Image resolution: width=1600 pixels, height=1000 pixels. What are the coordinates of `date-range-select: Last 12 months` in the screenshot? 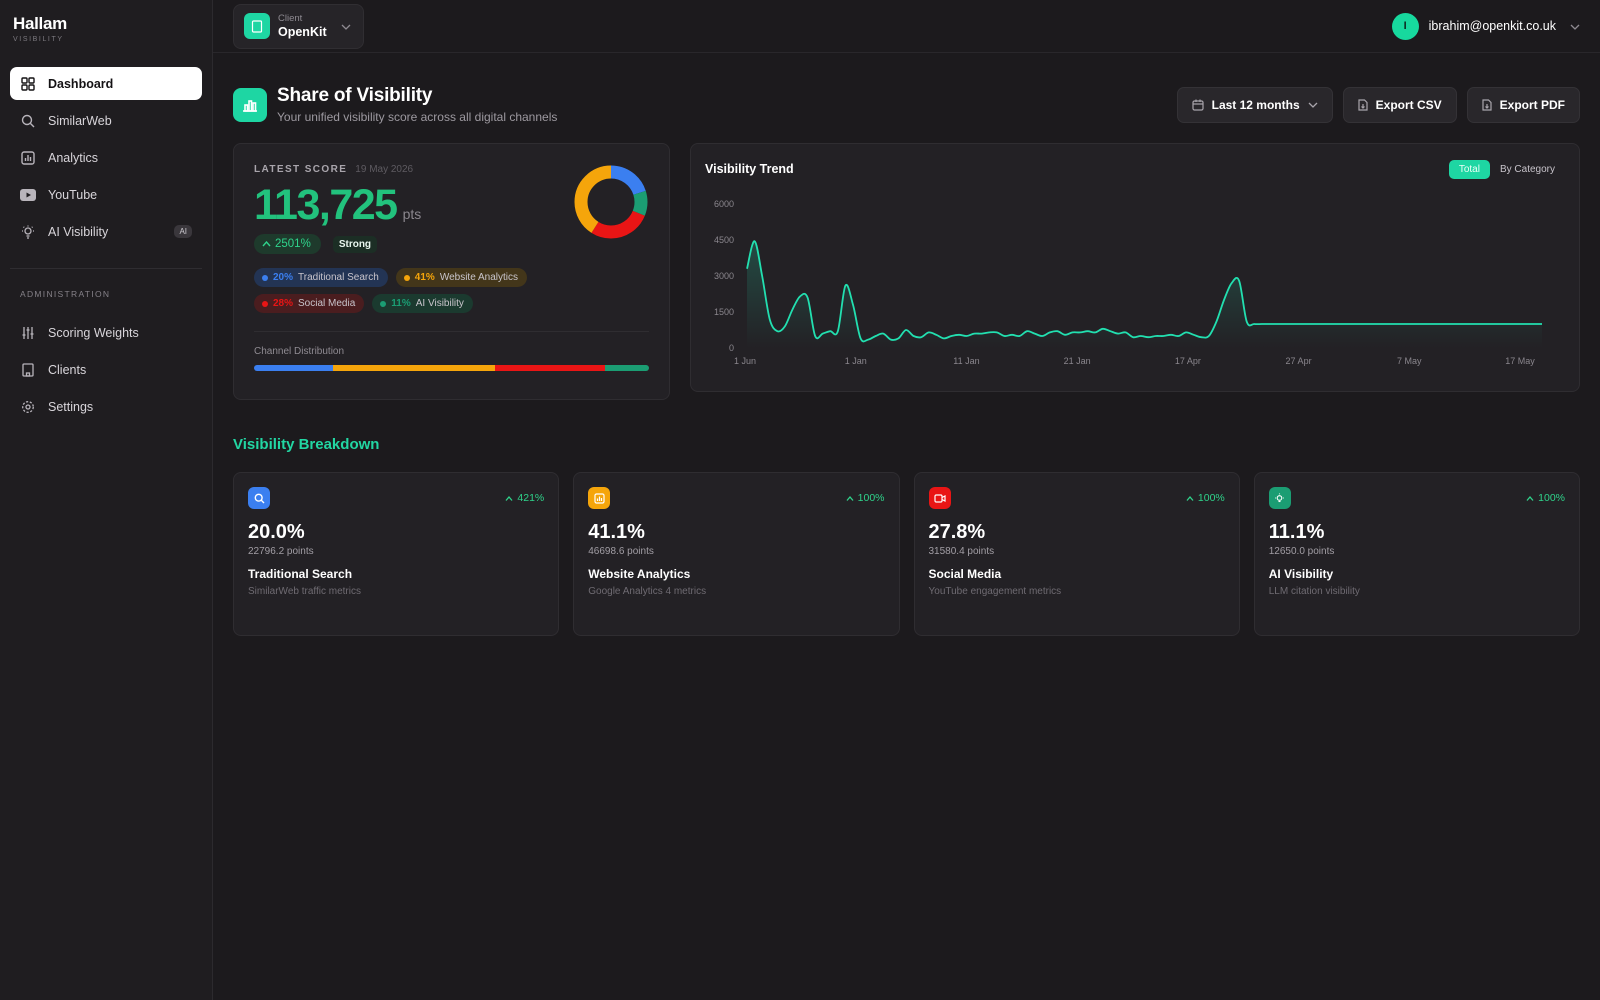 It's located at (1254, 104).